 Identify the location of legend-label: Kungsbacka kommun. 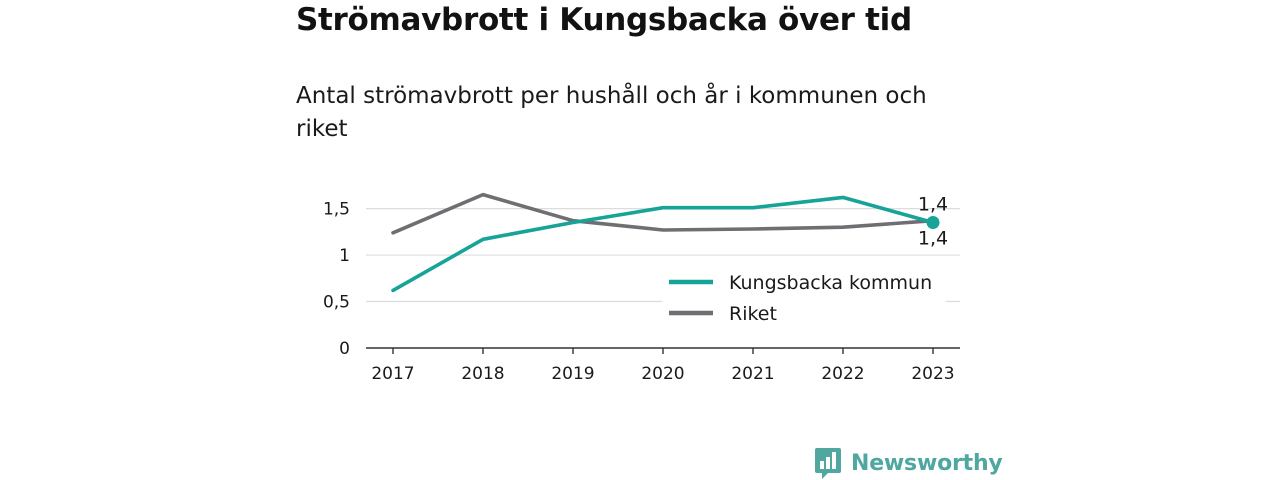
(830, 283).